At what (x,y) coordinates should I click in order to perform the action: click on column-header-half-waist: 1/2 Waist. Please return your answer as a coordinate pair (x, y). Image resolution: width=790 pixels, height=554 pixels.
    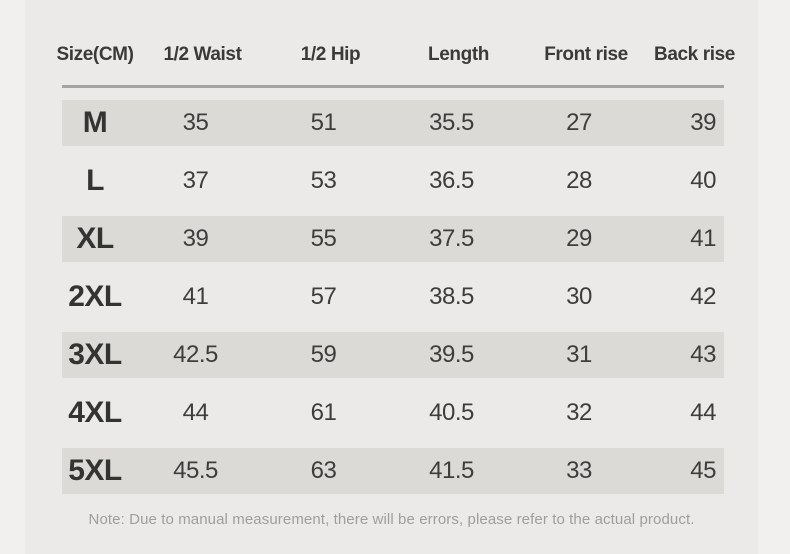
    Looking at the image, I should click on (202, 54).